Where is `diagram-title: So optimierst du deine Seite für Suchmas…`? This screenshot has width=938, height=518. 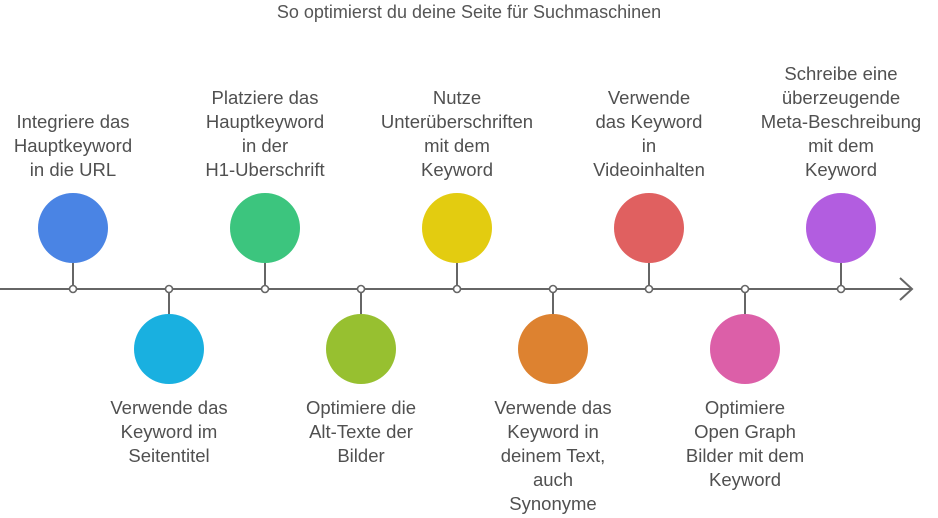
diagram-title: So optimierst du deine Seite für Suchmas… is located at coordinates (469, 12).